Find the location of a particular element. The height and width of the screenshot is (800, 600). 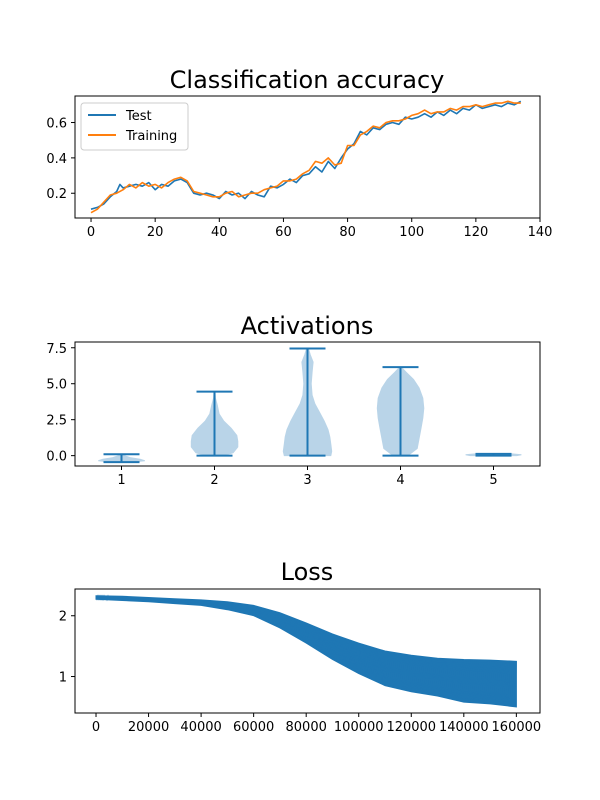

accuracy-axes-frame is located at coordinates (307, 157).